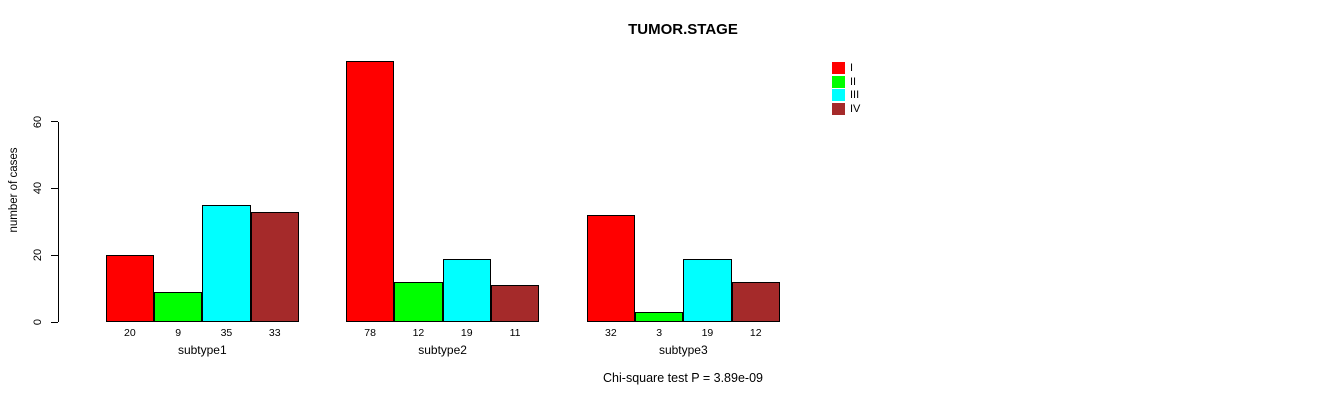 This screenshot has height=400, width=1340. What do you see at coordinates (202, 350) in the screenshot?
I see `x-axis-category-label: subtype1` at bounding box center [202, 350].